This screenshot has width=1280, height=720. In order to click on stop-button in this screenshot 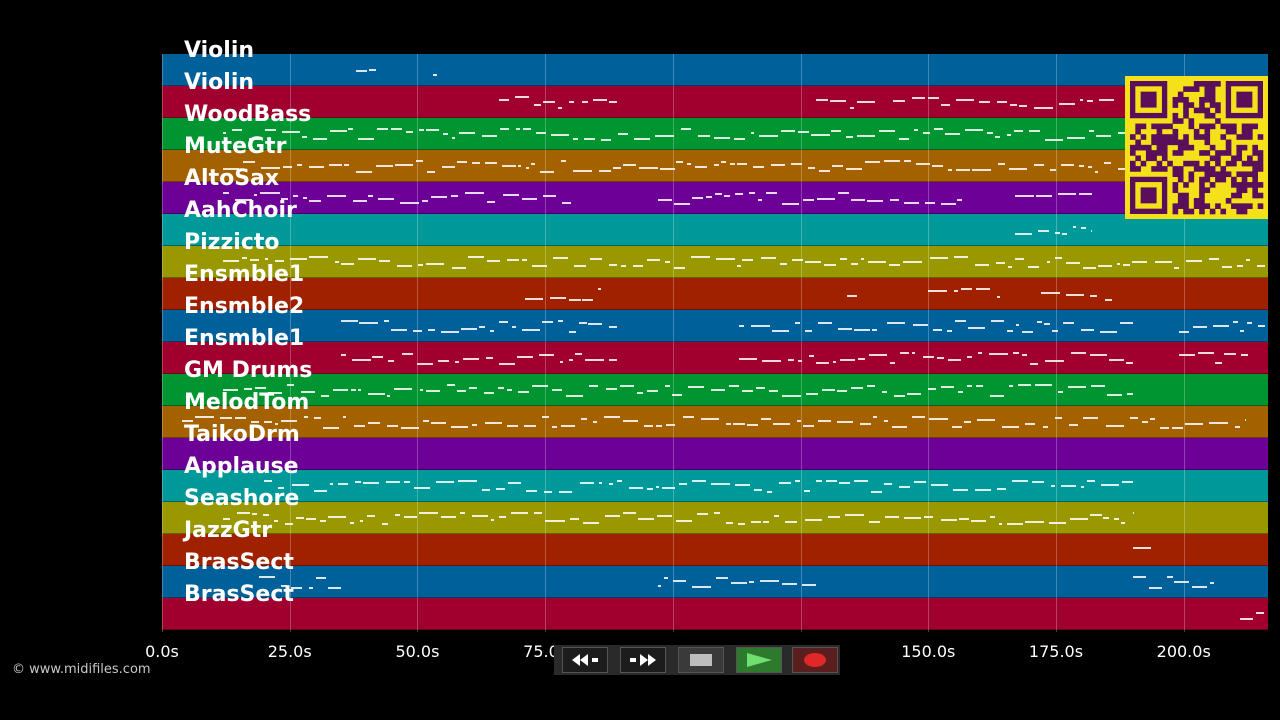, I will do `click(701, 660)`.